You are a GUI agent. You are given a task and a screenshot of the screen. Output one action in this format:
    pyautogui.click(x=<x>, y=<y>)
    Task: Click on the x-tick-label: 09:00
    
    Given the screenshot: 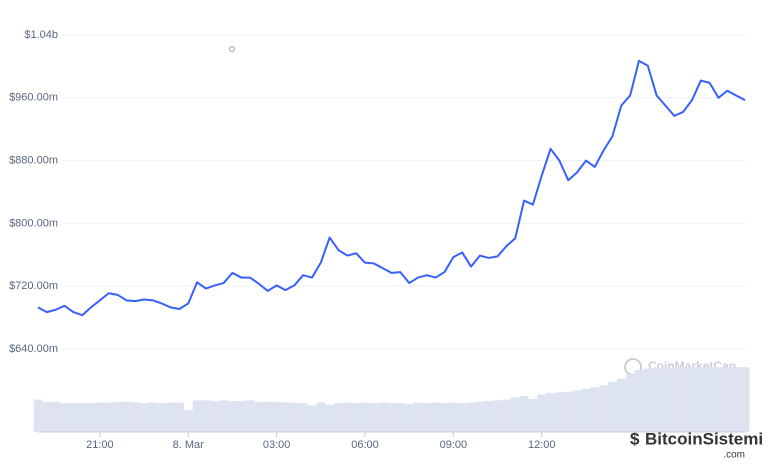 What is the action you would take?
    pyautogui.click(x=454, y=445)
    